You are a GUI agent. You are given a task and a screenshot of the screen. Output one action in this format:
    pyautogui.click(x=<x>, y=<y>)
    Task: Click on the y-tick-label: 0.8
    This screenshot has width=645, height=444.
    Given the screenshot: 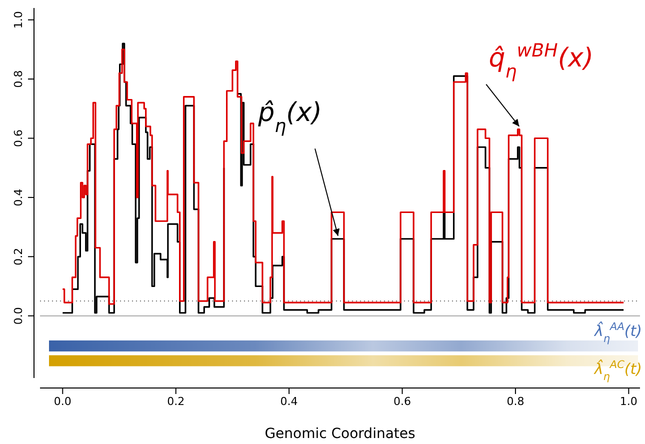 What is the action you would take?
    pyautogui.click(x=18, y=79)
    